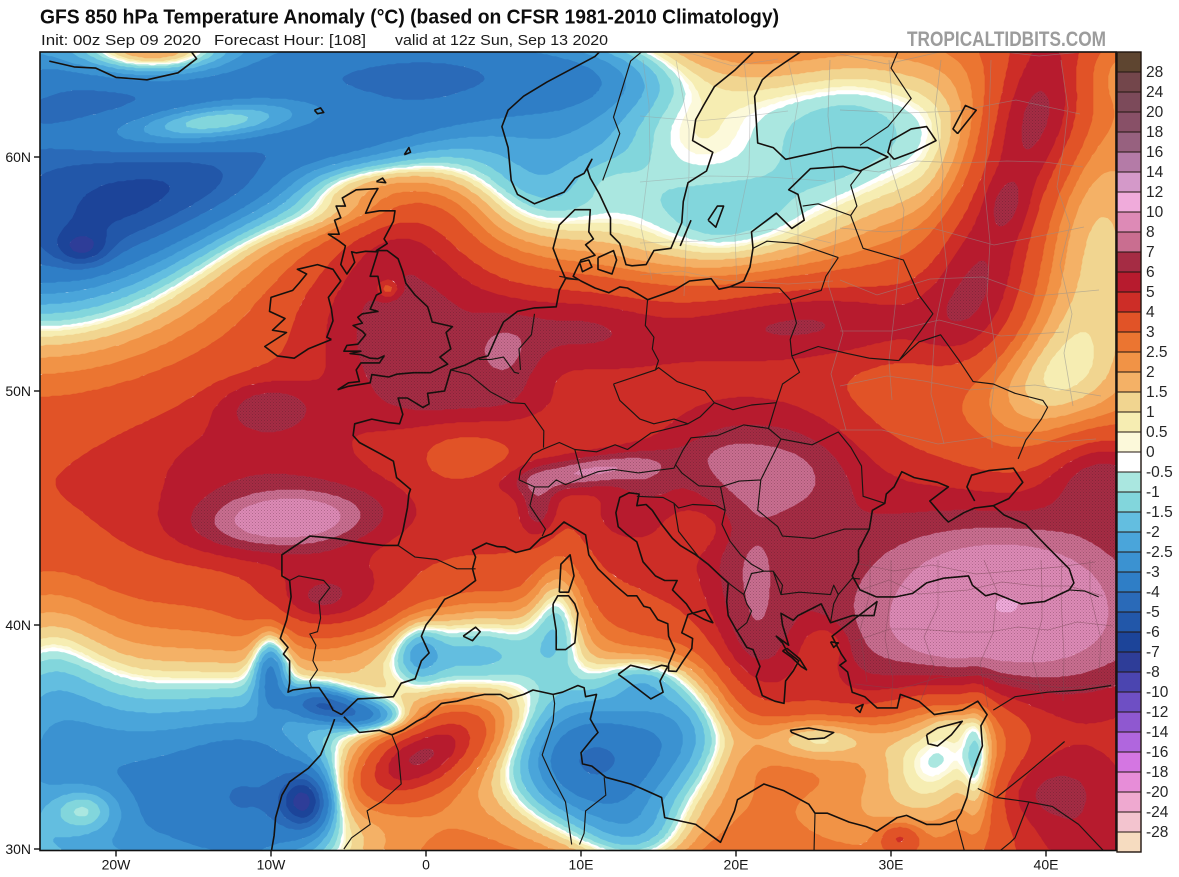 This screenshot has height=877, width=1179. What do you see at coordinates (1153, 492) in the screenshot?
I see `svg-text: -1` at bounding box center [1153, 492].